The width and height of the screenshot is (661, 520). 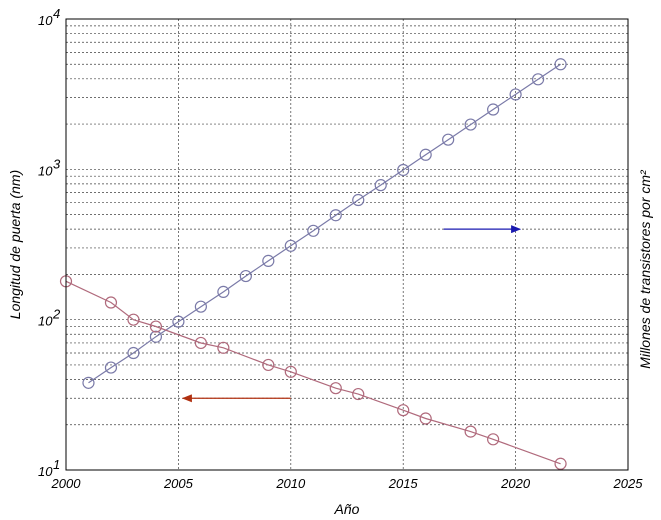 I want to click on right-y-axis-label: Millones de transistores por cm², so click(x=645, y=269).